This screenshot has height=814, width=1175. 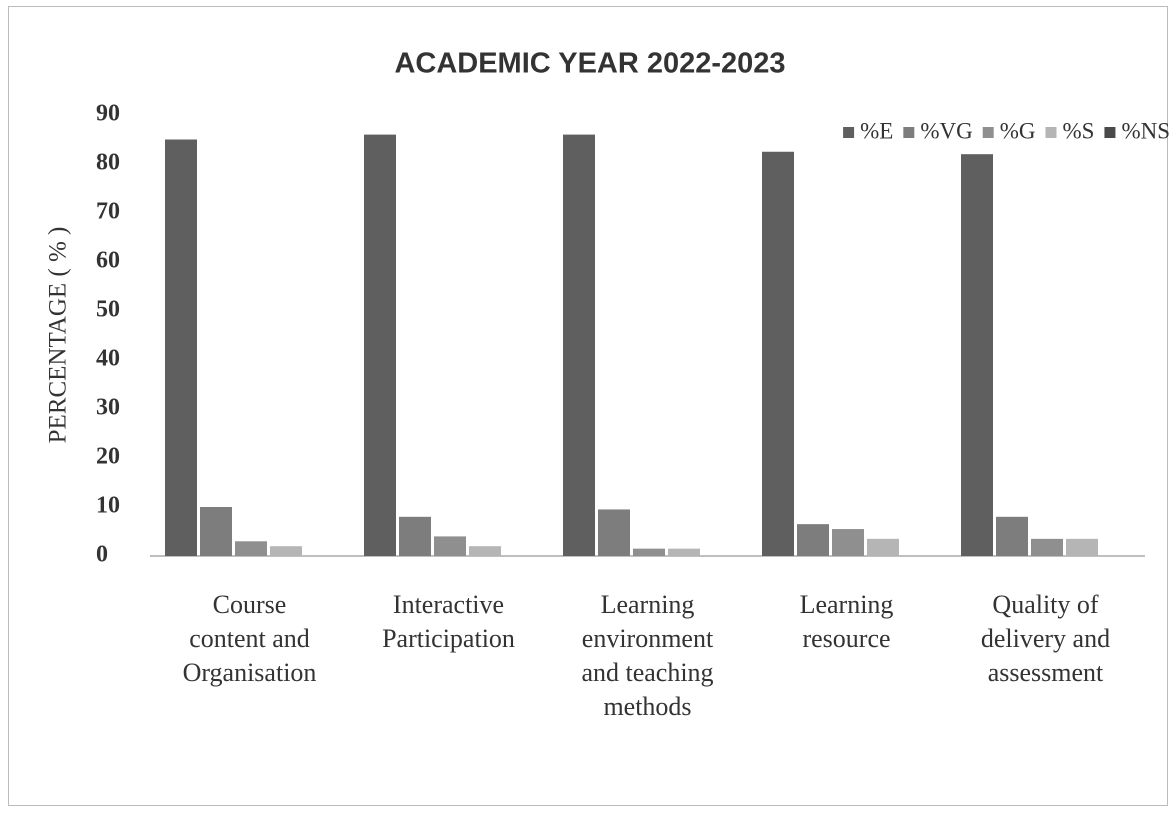 I want to click on legend-label: %E, so click(x=876, y=130).